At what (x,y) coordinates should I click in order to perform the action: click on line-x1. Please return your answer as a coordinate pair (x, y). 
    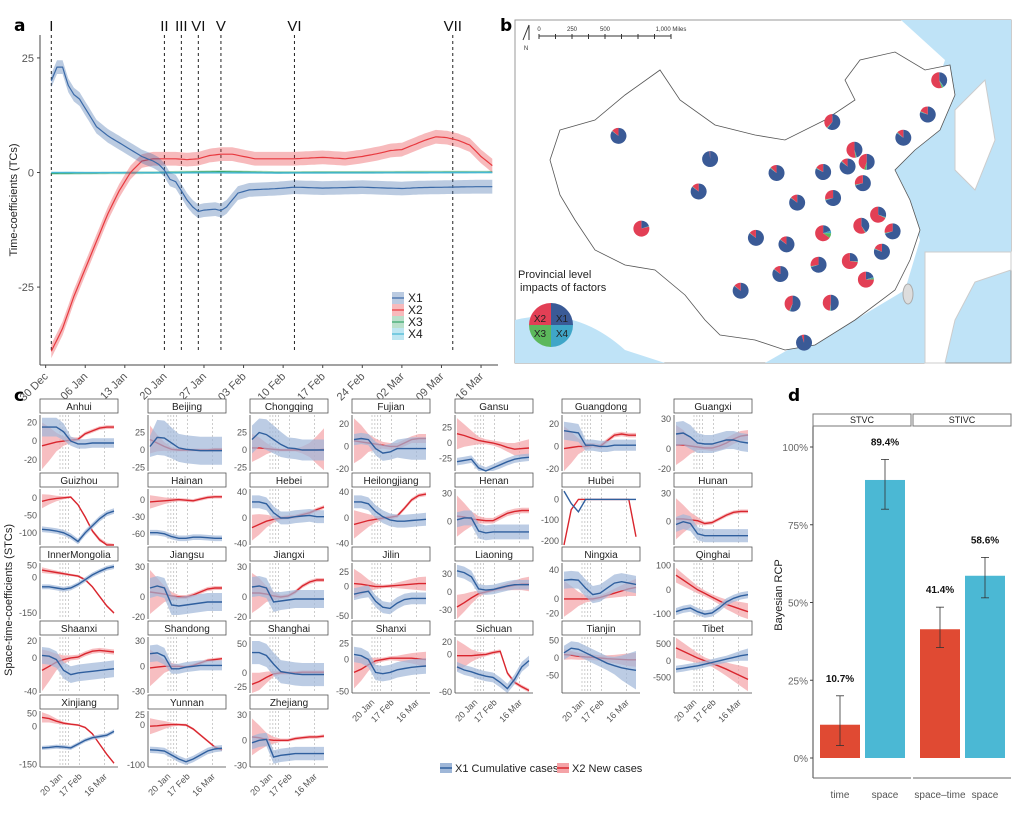
    Looking at the image, I should click on (271, 139).